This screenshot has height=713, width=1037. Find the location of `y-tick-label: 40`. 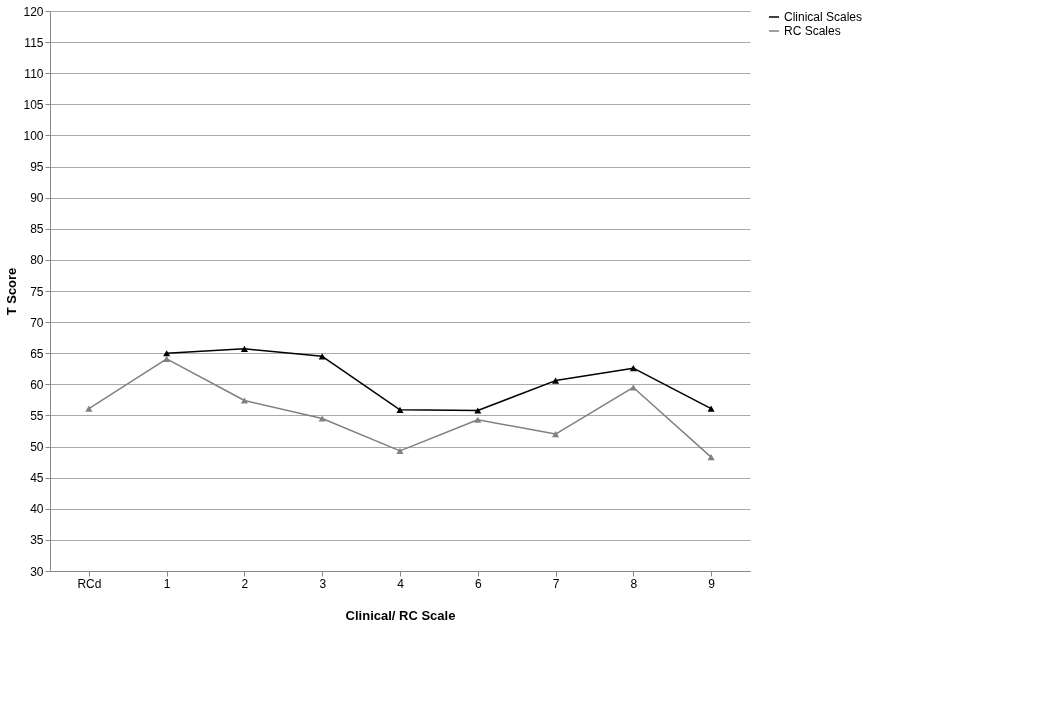

y-tick-label: 40 is located at coordinates (37, 509).